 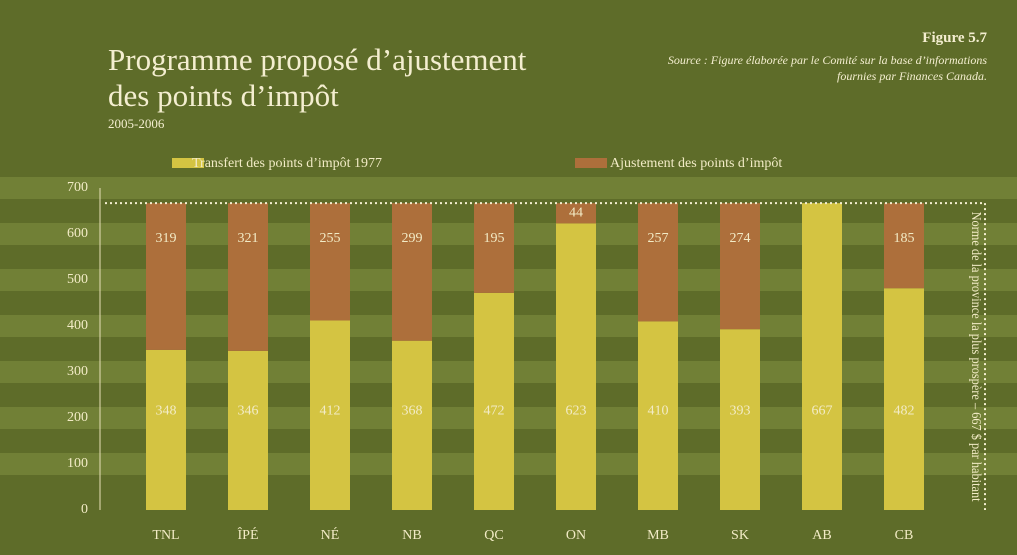 What do you see at coordinates (412, 410) in the screenshot?
I see `data-label: 368` at bounding box center [412, 410].